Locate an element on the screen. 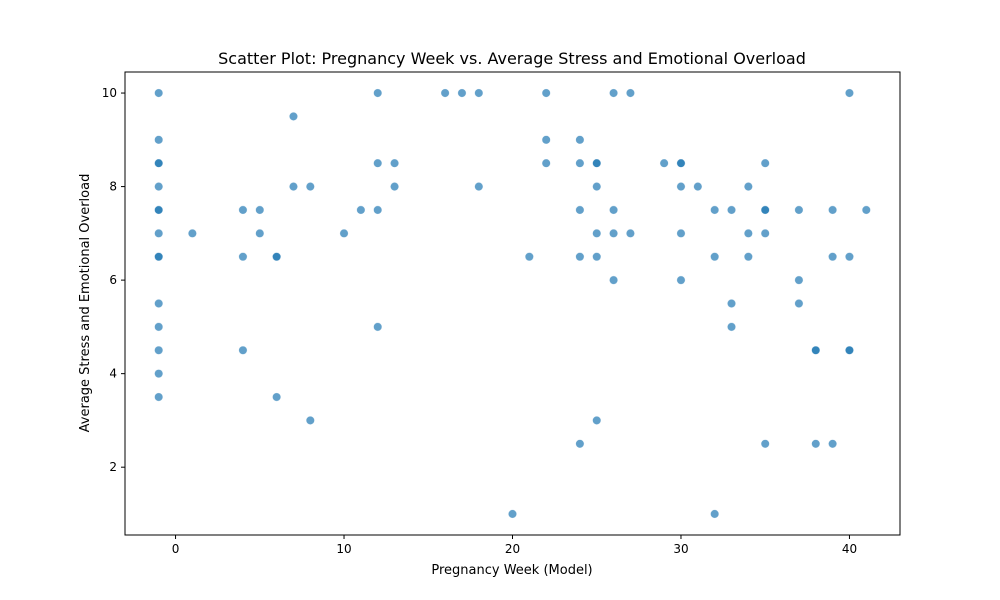  y-tick-label: 10 is located at coordinates (109, 93).